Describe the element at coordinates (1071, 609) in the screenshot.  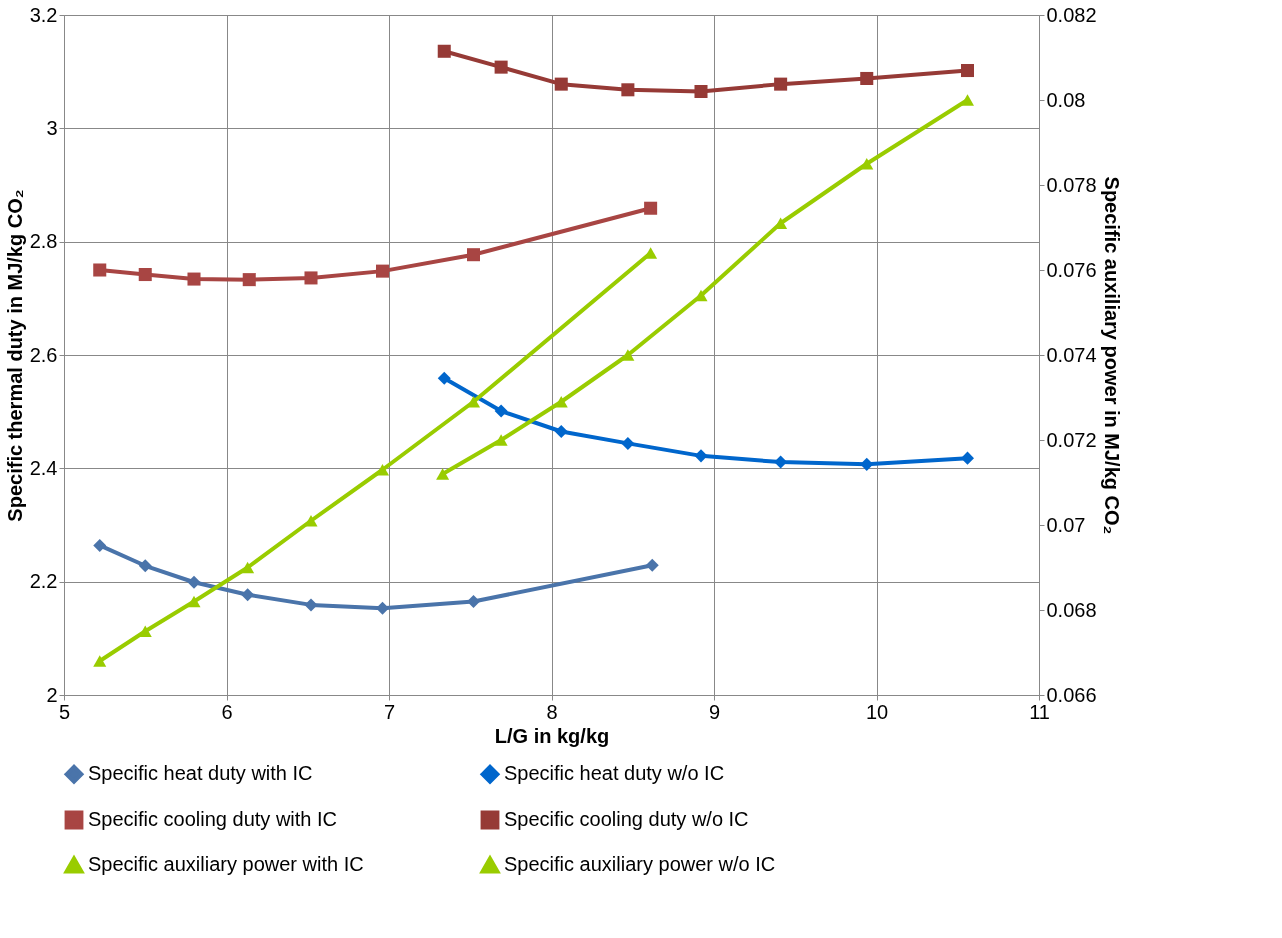
I see `y2-tick-label: 0.068` at that location.